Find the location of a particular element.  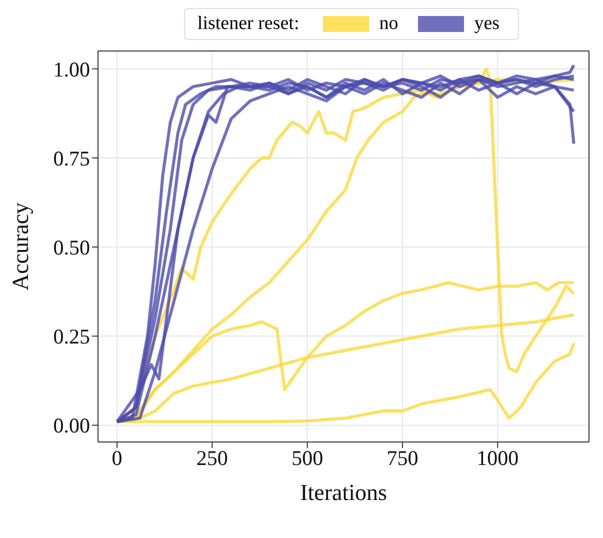

x-tick-label: 1000 is located at coordinates (497, 458).